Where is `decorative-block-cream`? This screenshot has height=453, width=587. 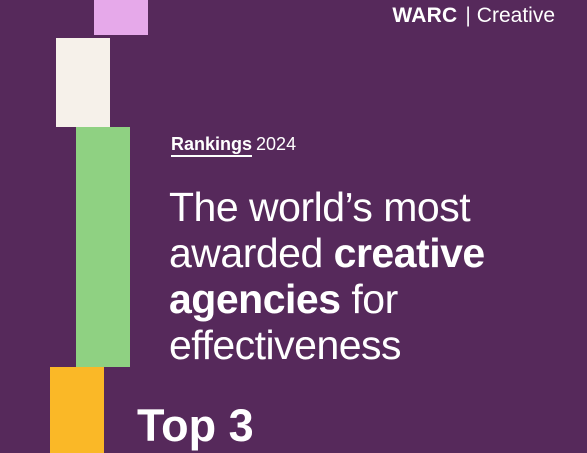
decorative-block-cream is located at coordinates (83, 82).